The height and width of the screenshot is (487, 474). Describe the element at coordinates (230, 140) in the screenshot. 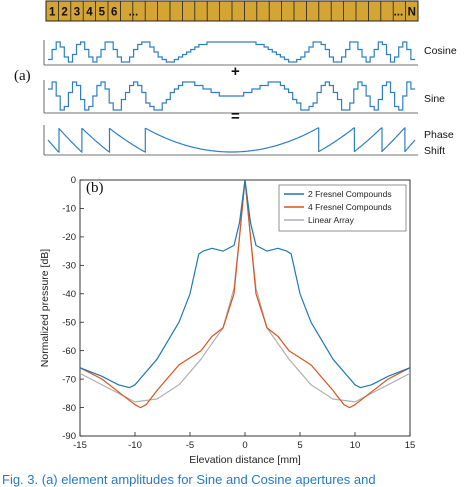

I see `phase-shift-waveform` at that location.